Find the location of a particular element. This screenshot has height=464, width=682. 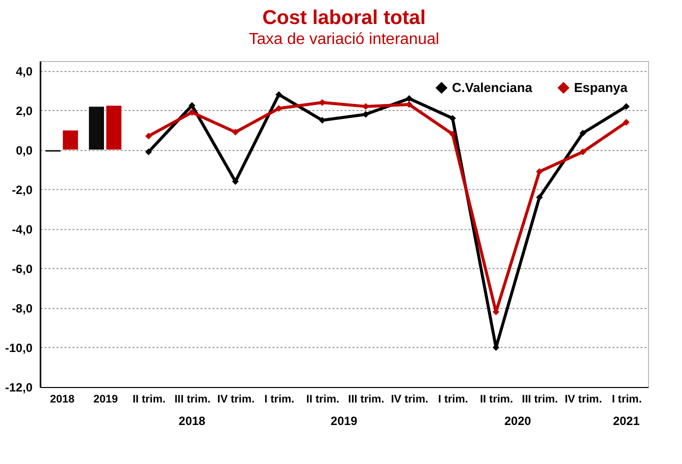

y-tick-label: 0,0 is located at coordinates (24, 150).